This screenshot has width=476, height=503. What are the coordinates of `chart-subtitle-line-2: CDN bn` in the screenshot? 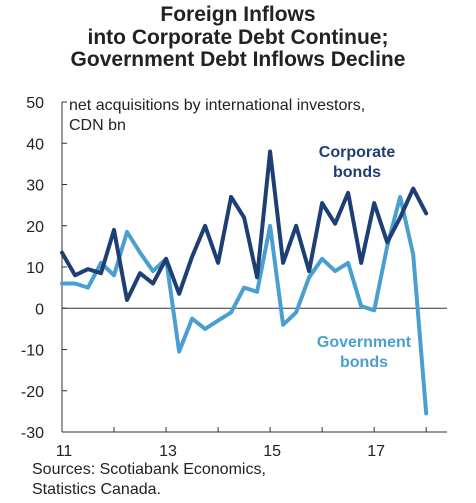 It's located at (97, 125).